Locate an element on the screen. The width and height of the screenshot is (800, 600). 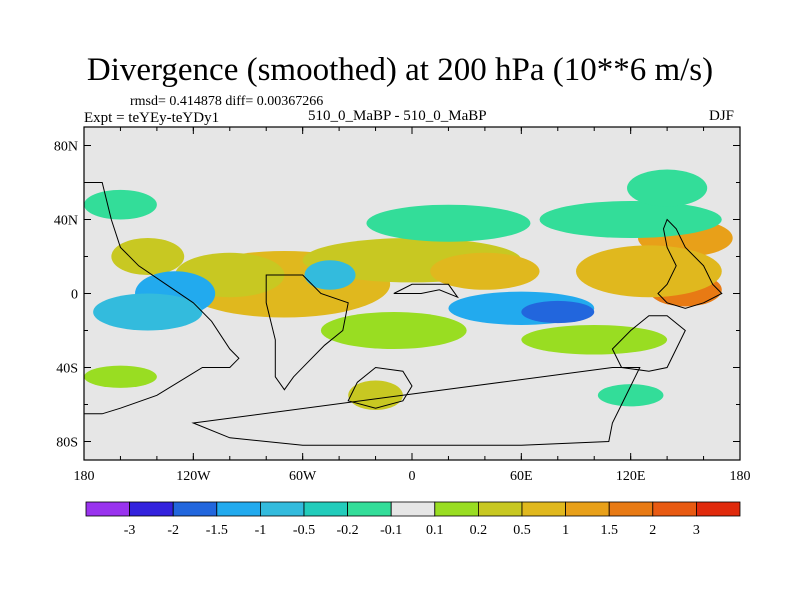
colorbar-label: 1 is located at coordinates (565, 530).